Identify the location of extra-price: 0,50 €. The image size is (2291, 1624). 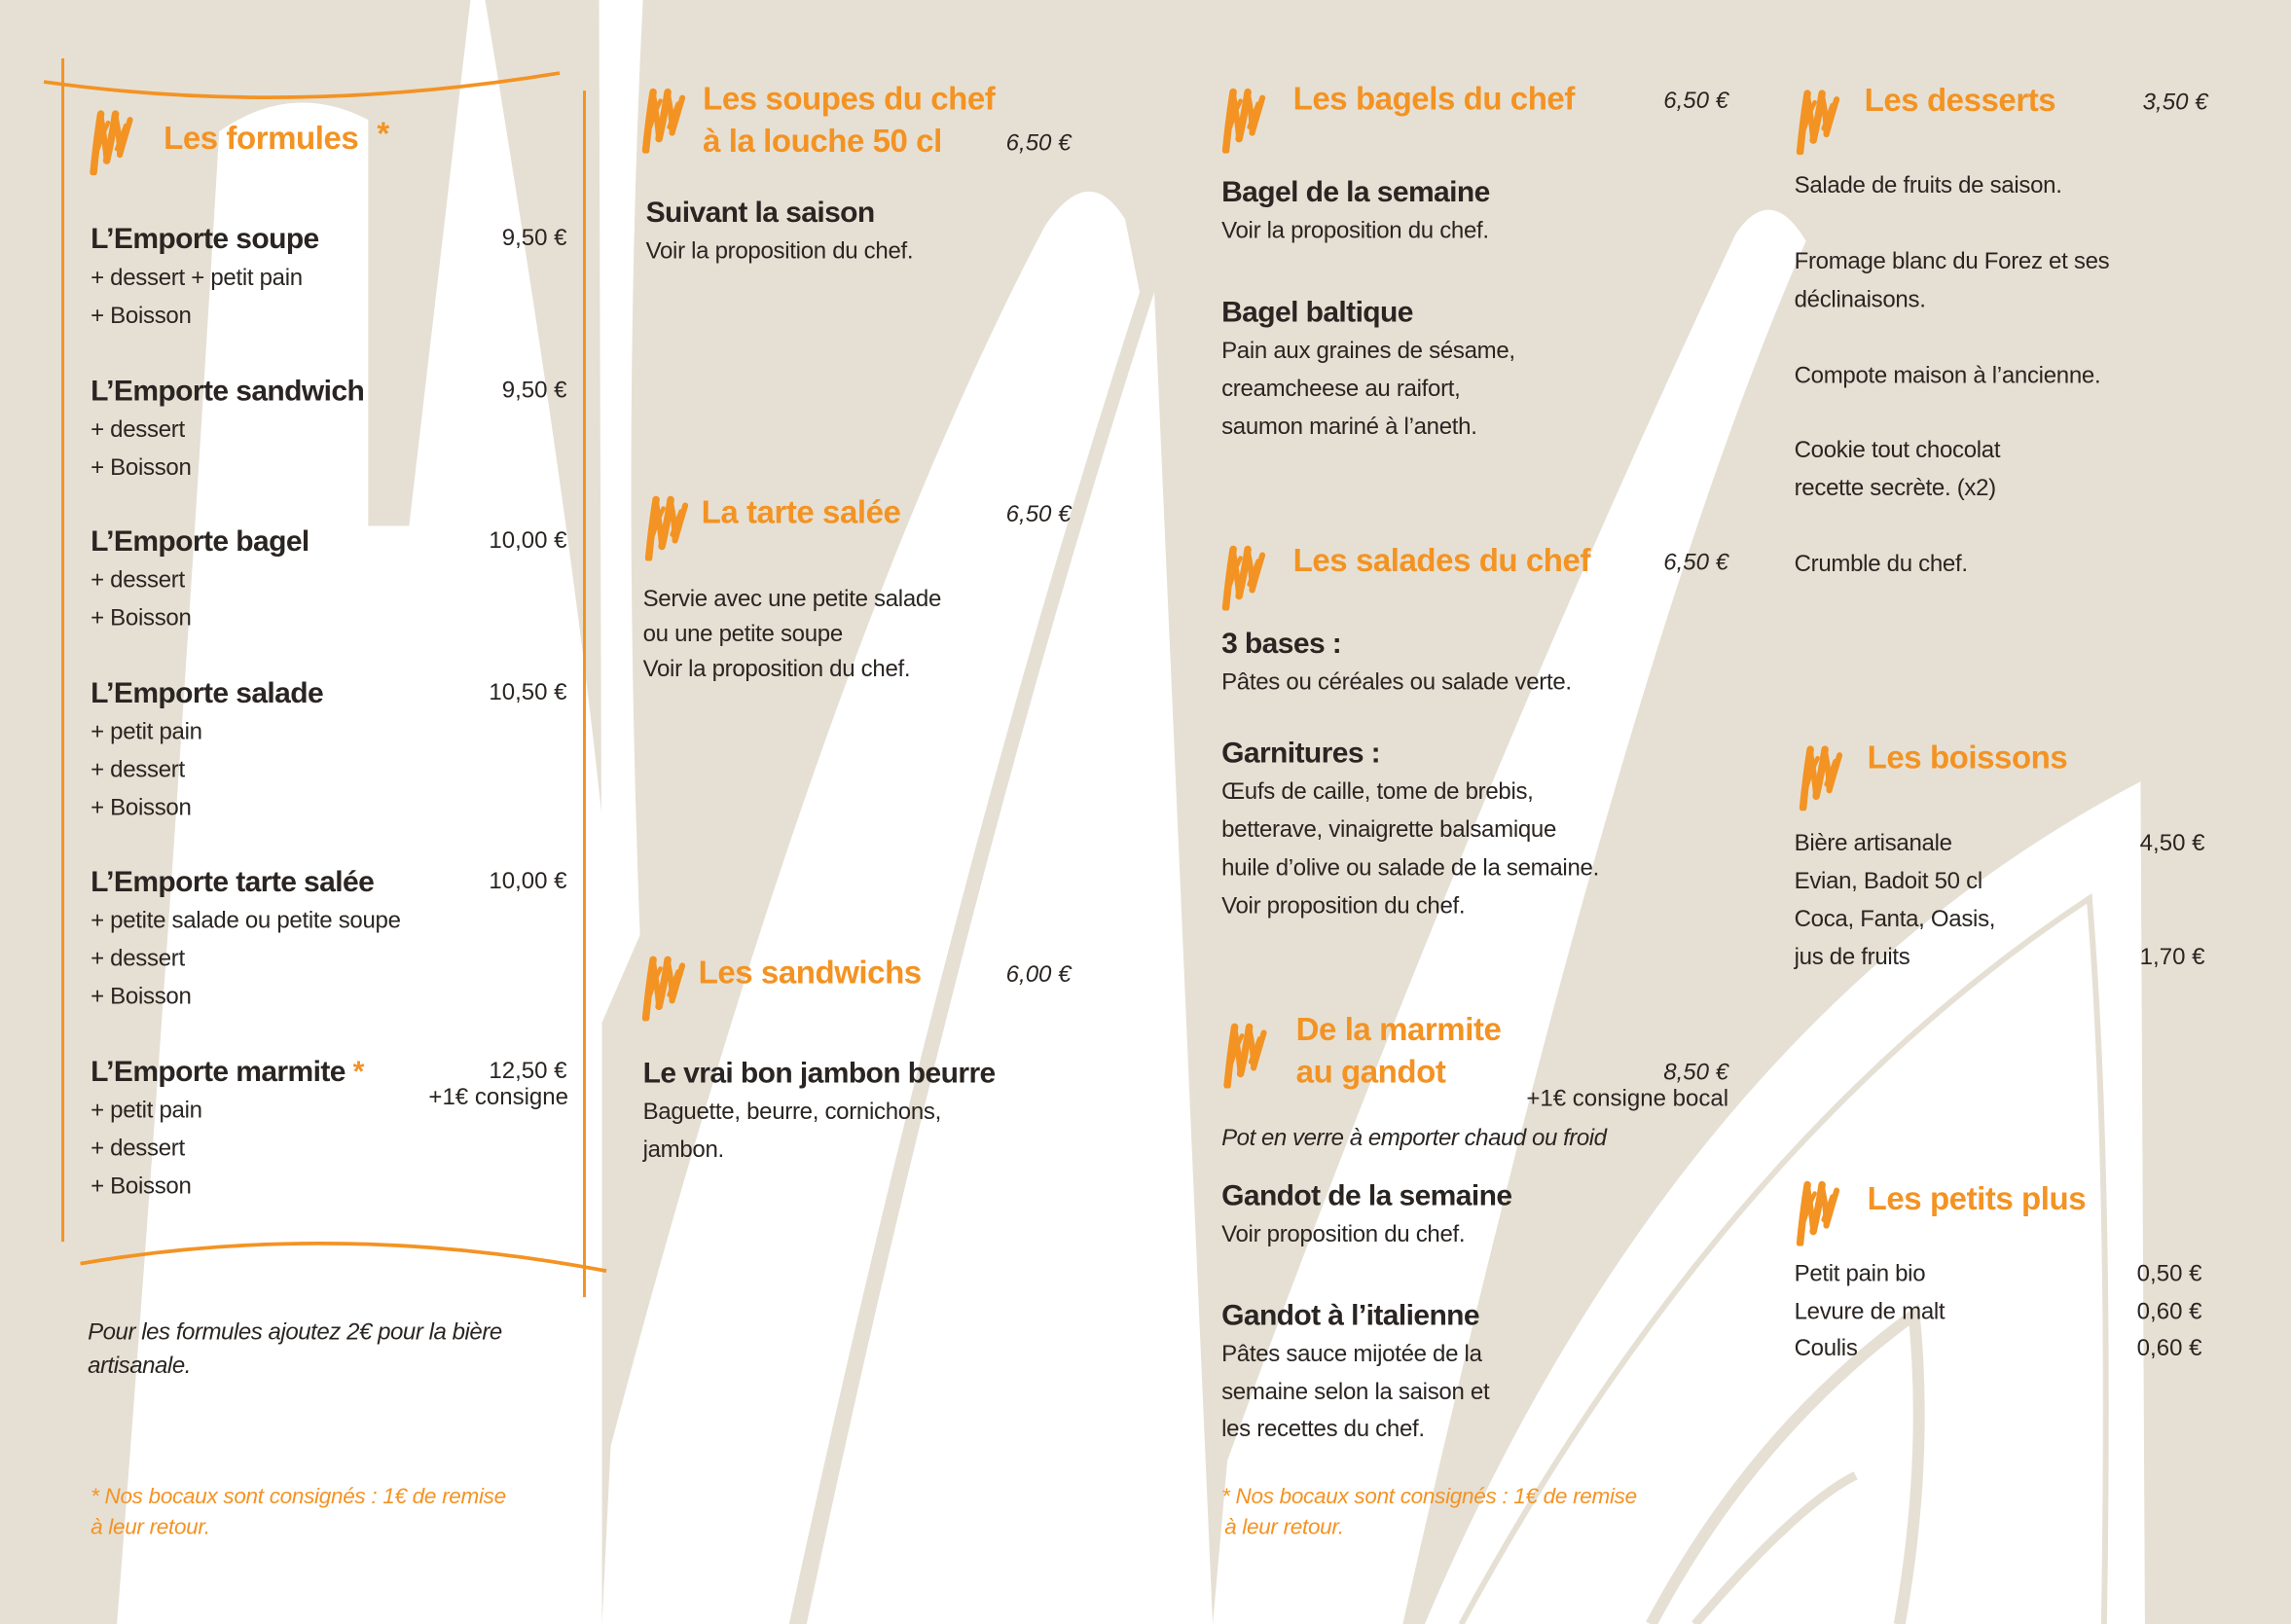
(2169, 1274).